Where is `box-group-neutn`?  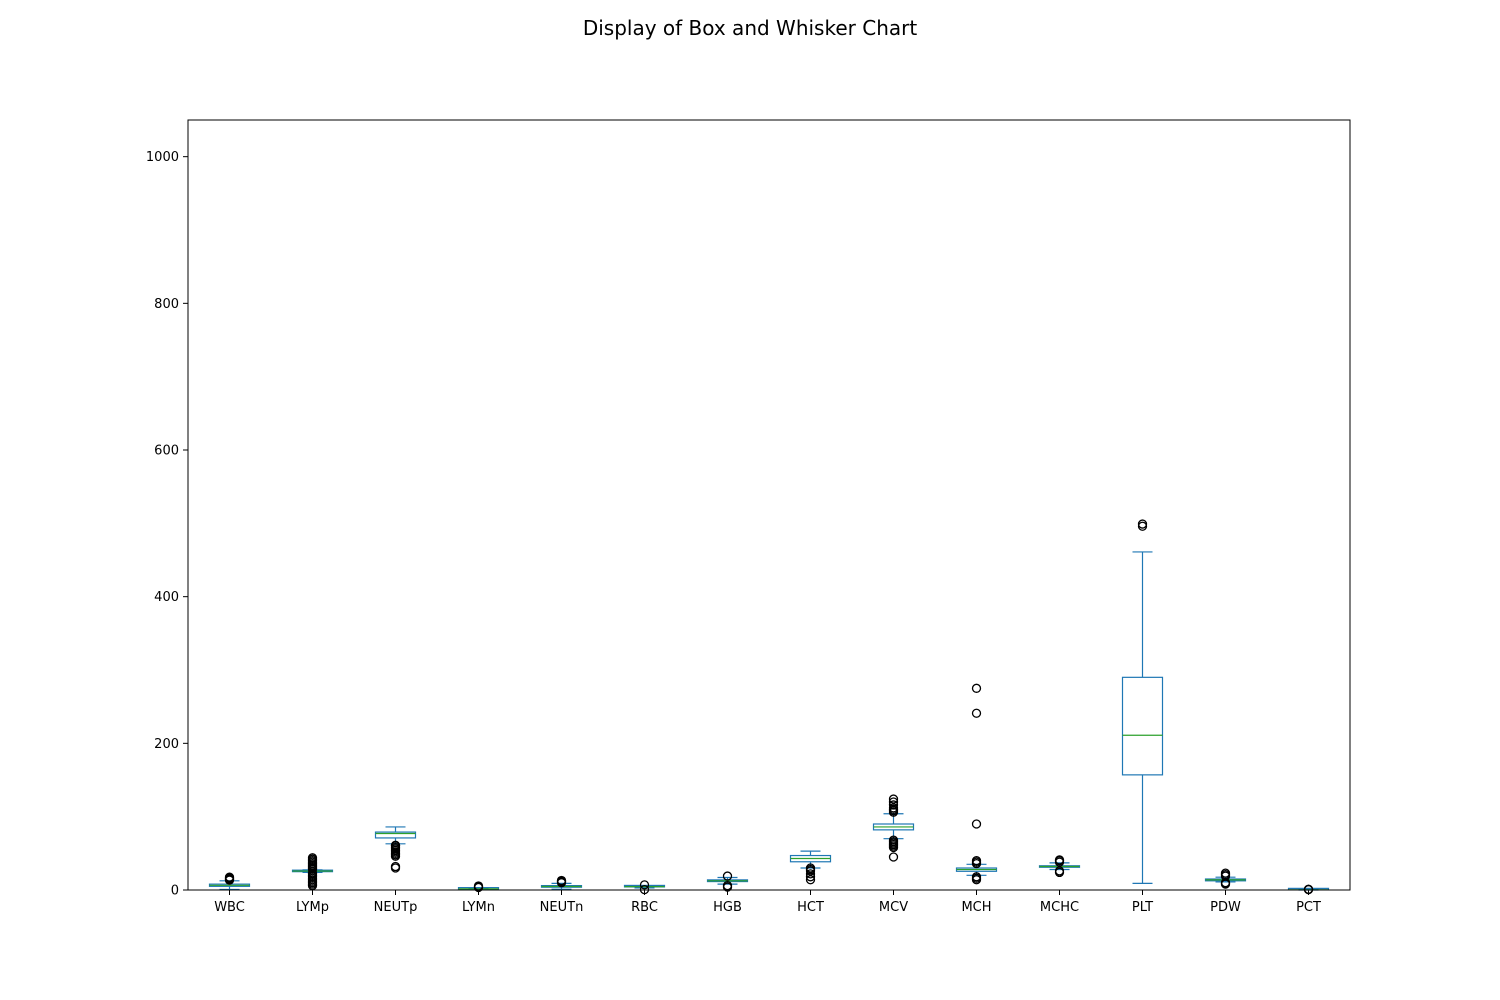
box-group-neutn is located at coordinates (561, 882).